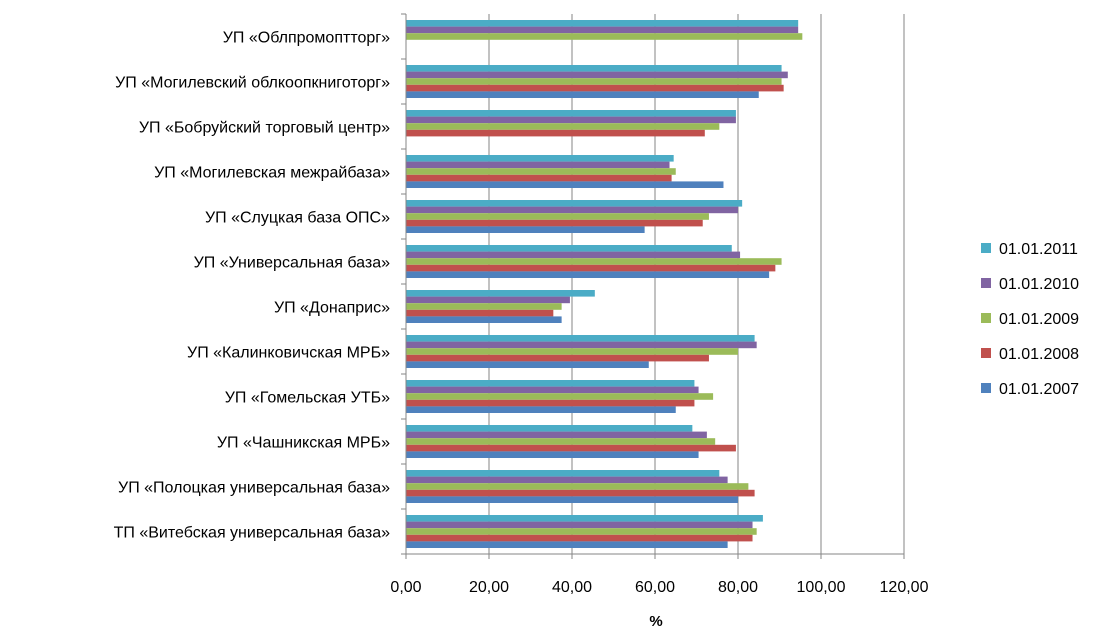  What do you see at coordinates (655, 587) in the screenshot?
I see `x-tick-label: 60,00` at bounding box center [655, 587].